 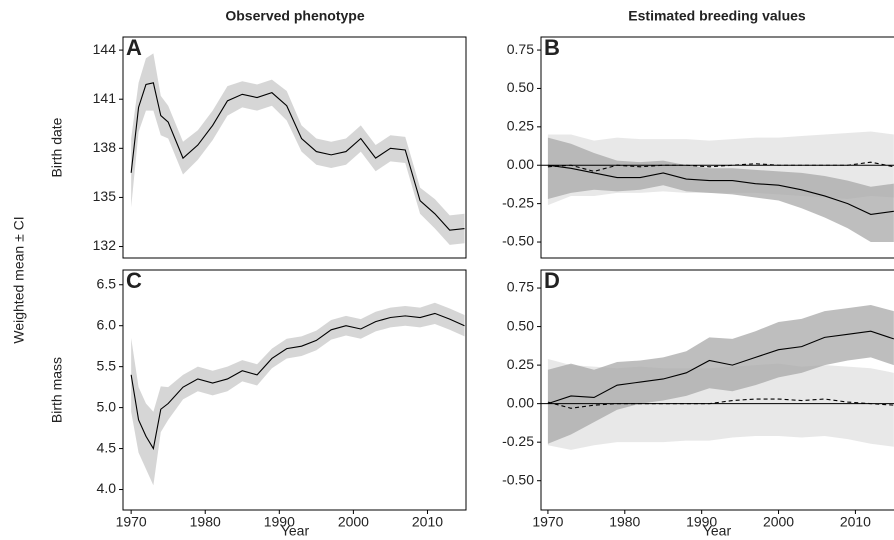 What do you see at coordinates (294, 16) in the screenshot?
I see `column-title: Observed phenotype` at bounding box center [294, 16].